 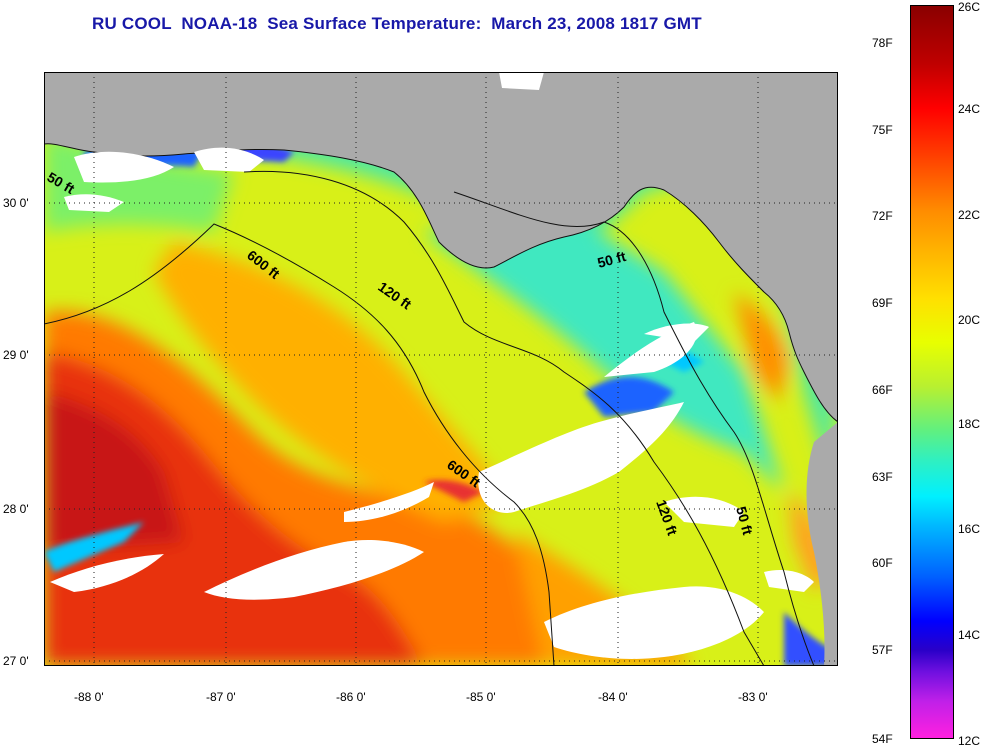 What do you see at coordinates (969, 424) in the screenshot?
I see `cbar-c-18: 18C` at bounding box center [969, 424].